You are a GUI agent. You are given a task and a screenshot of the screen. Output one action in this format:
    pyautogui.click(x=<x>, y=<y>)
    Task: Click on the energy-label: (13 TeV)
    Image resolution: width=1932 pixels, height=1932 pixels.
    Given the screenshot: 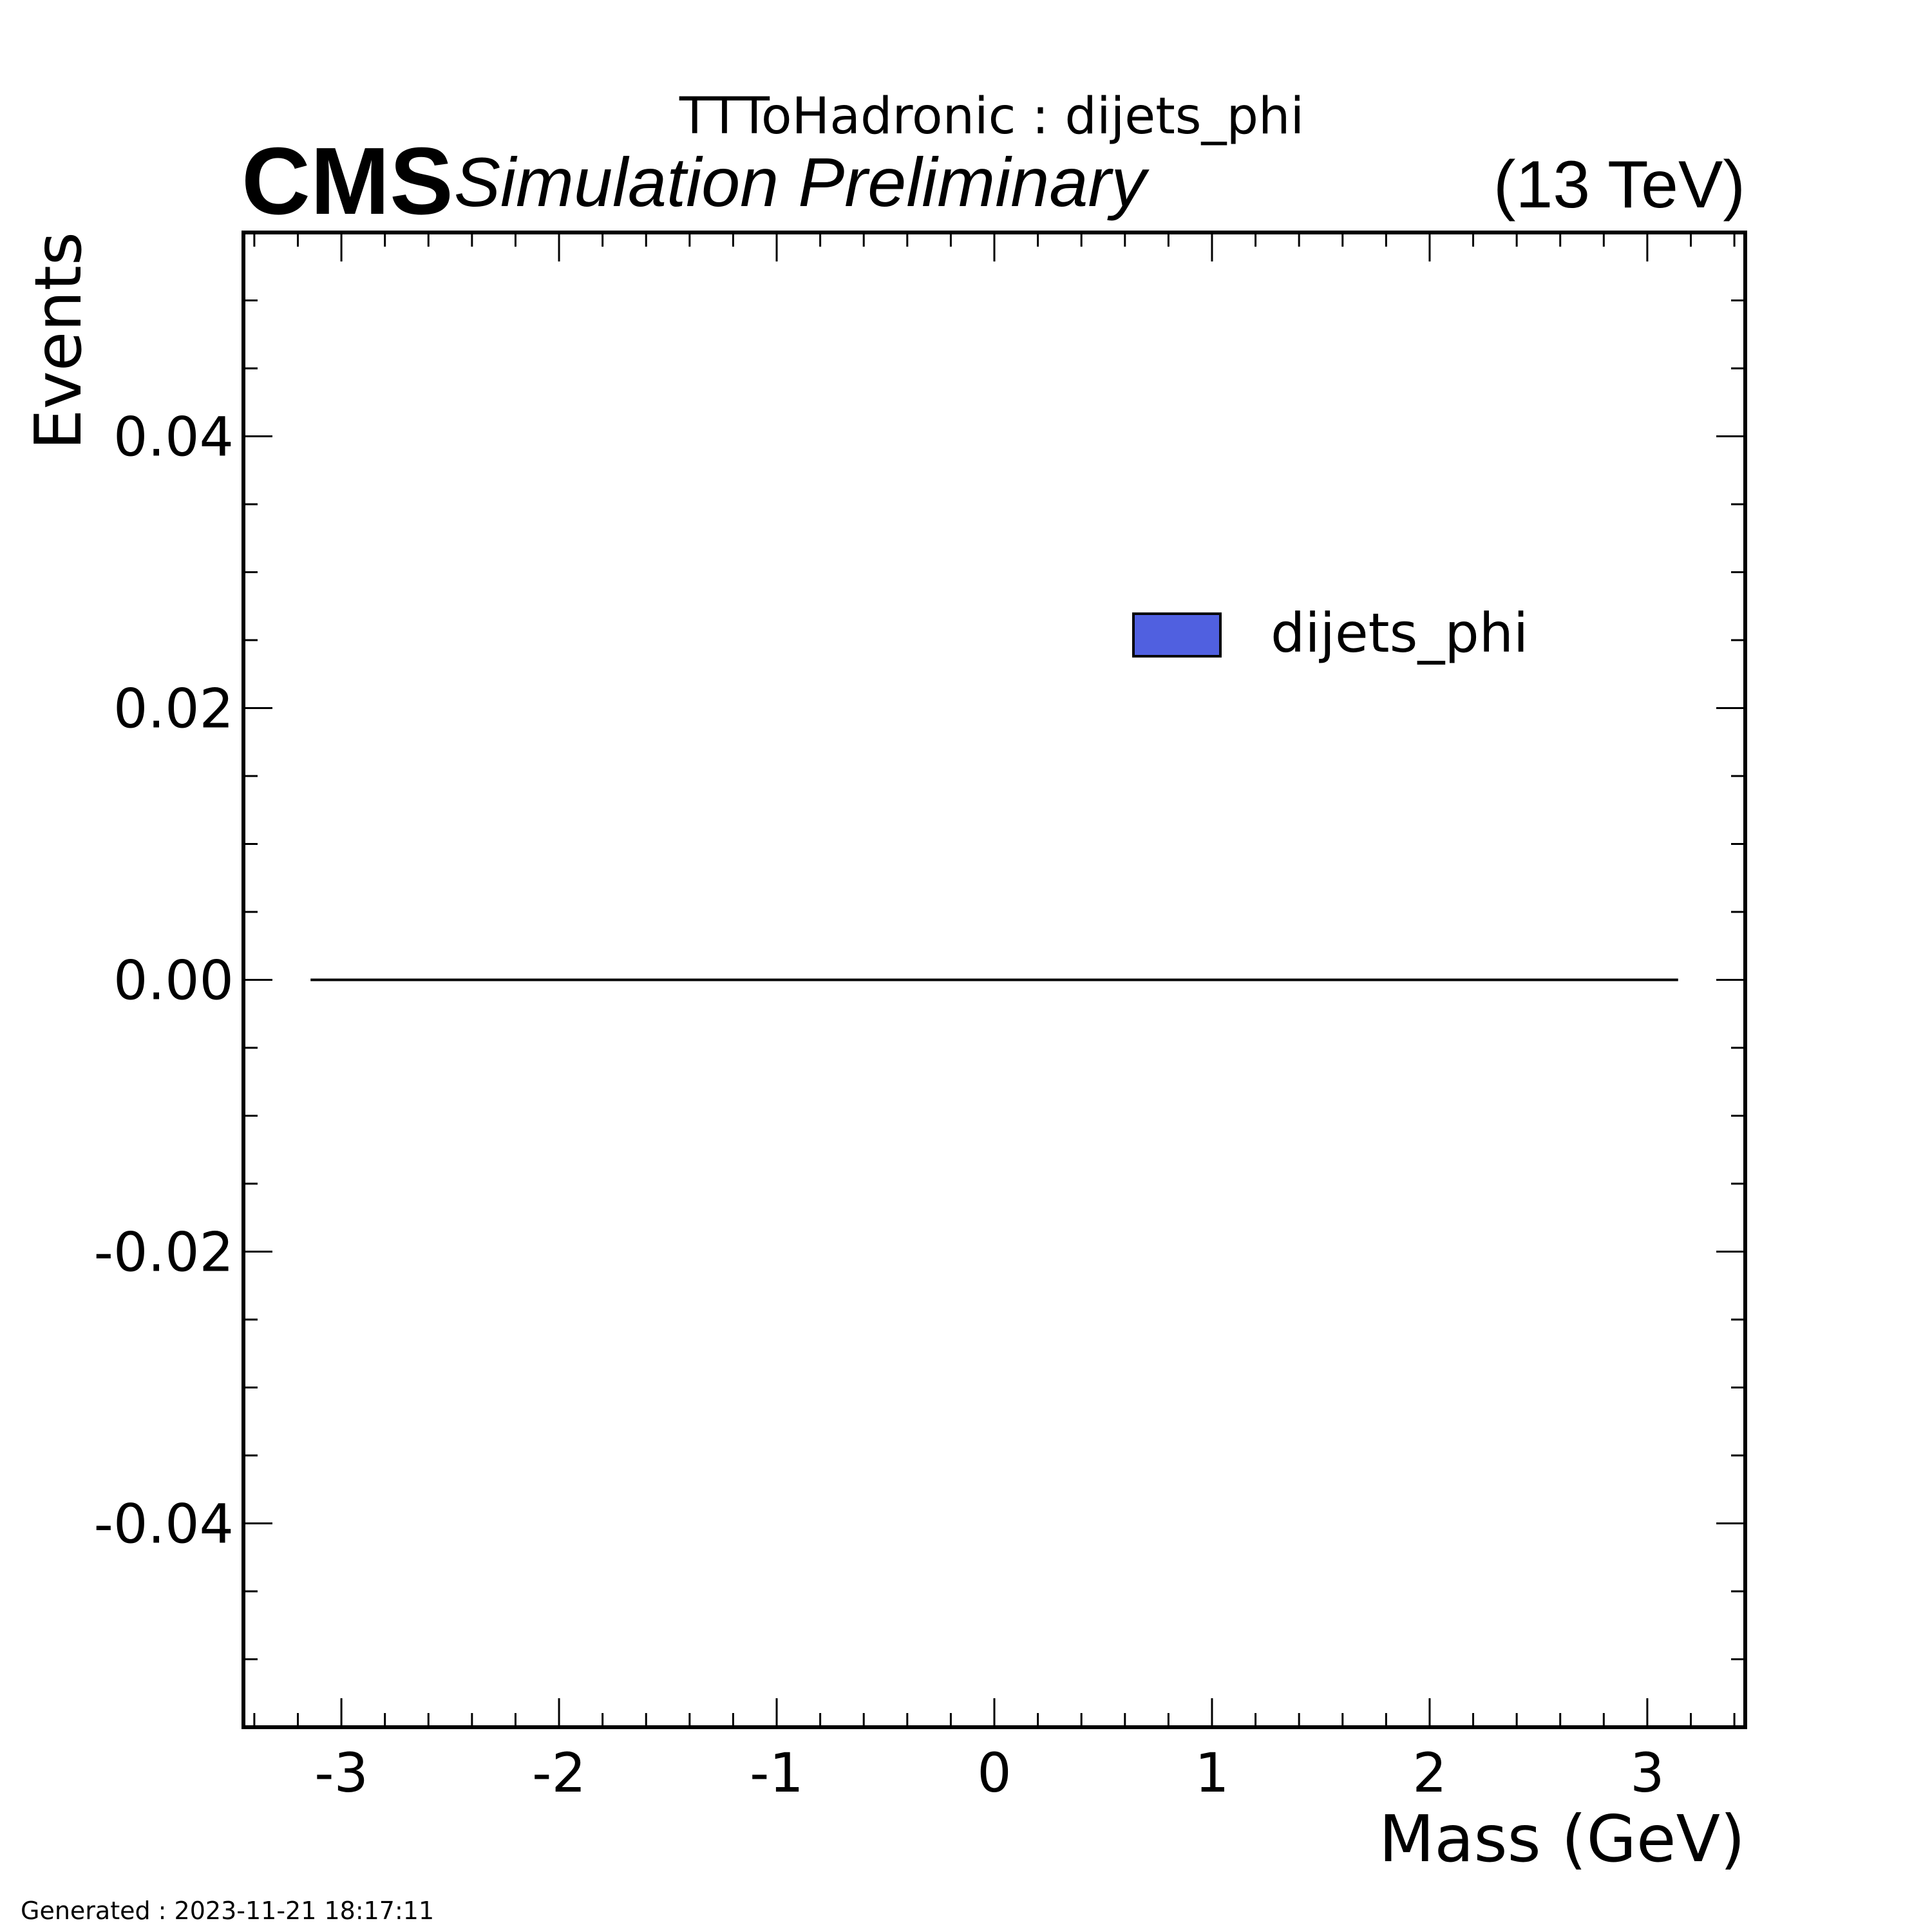 What is the action you would take?
    pyautogui.click(x=1619, y=184)
    